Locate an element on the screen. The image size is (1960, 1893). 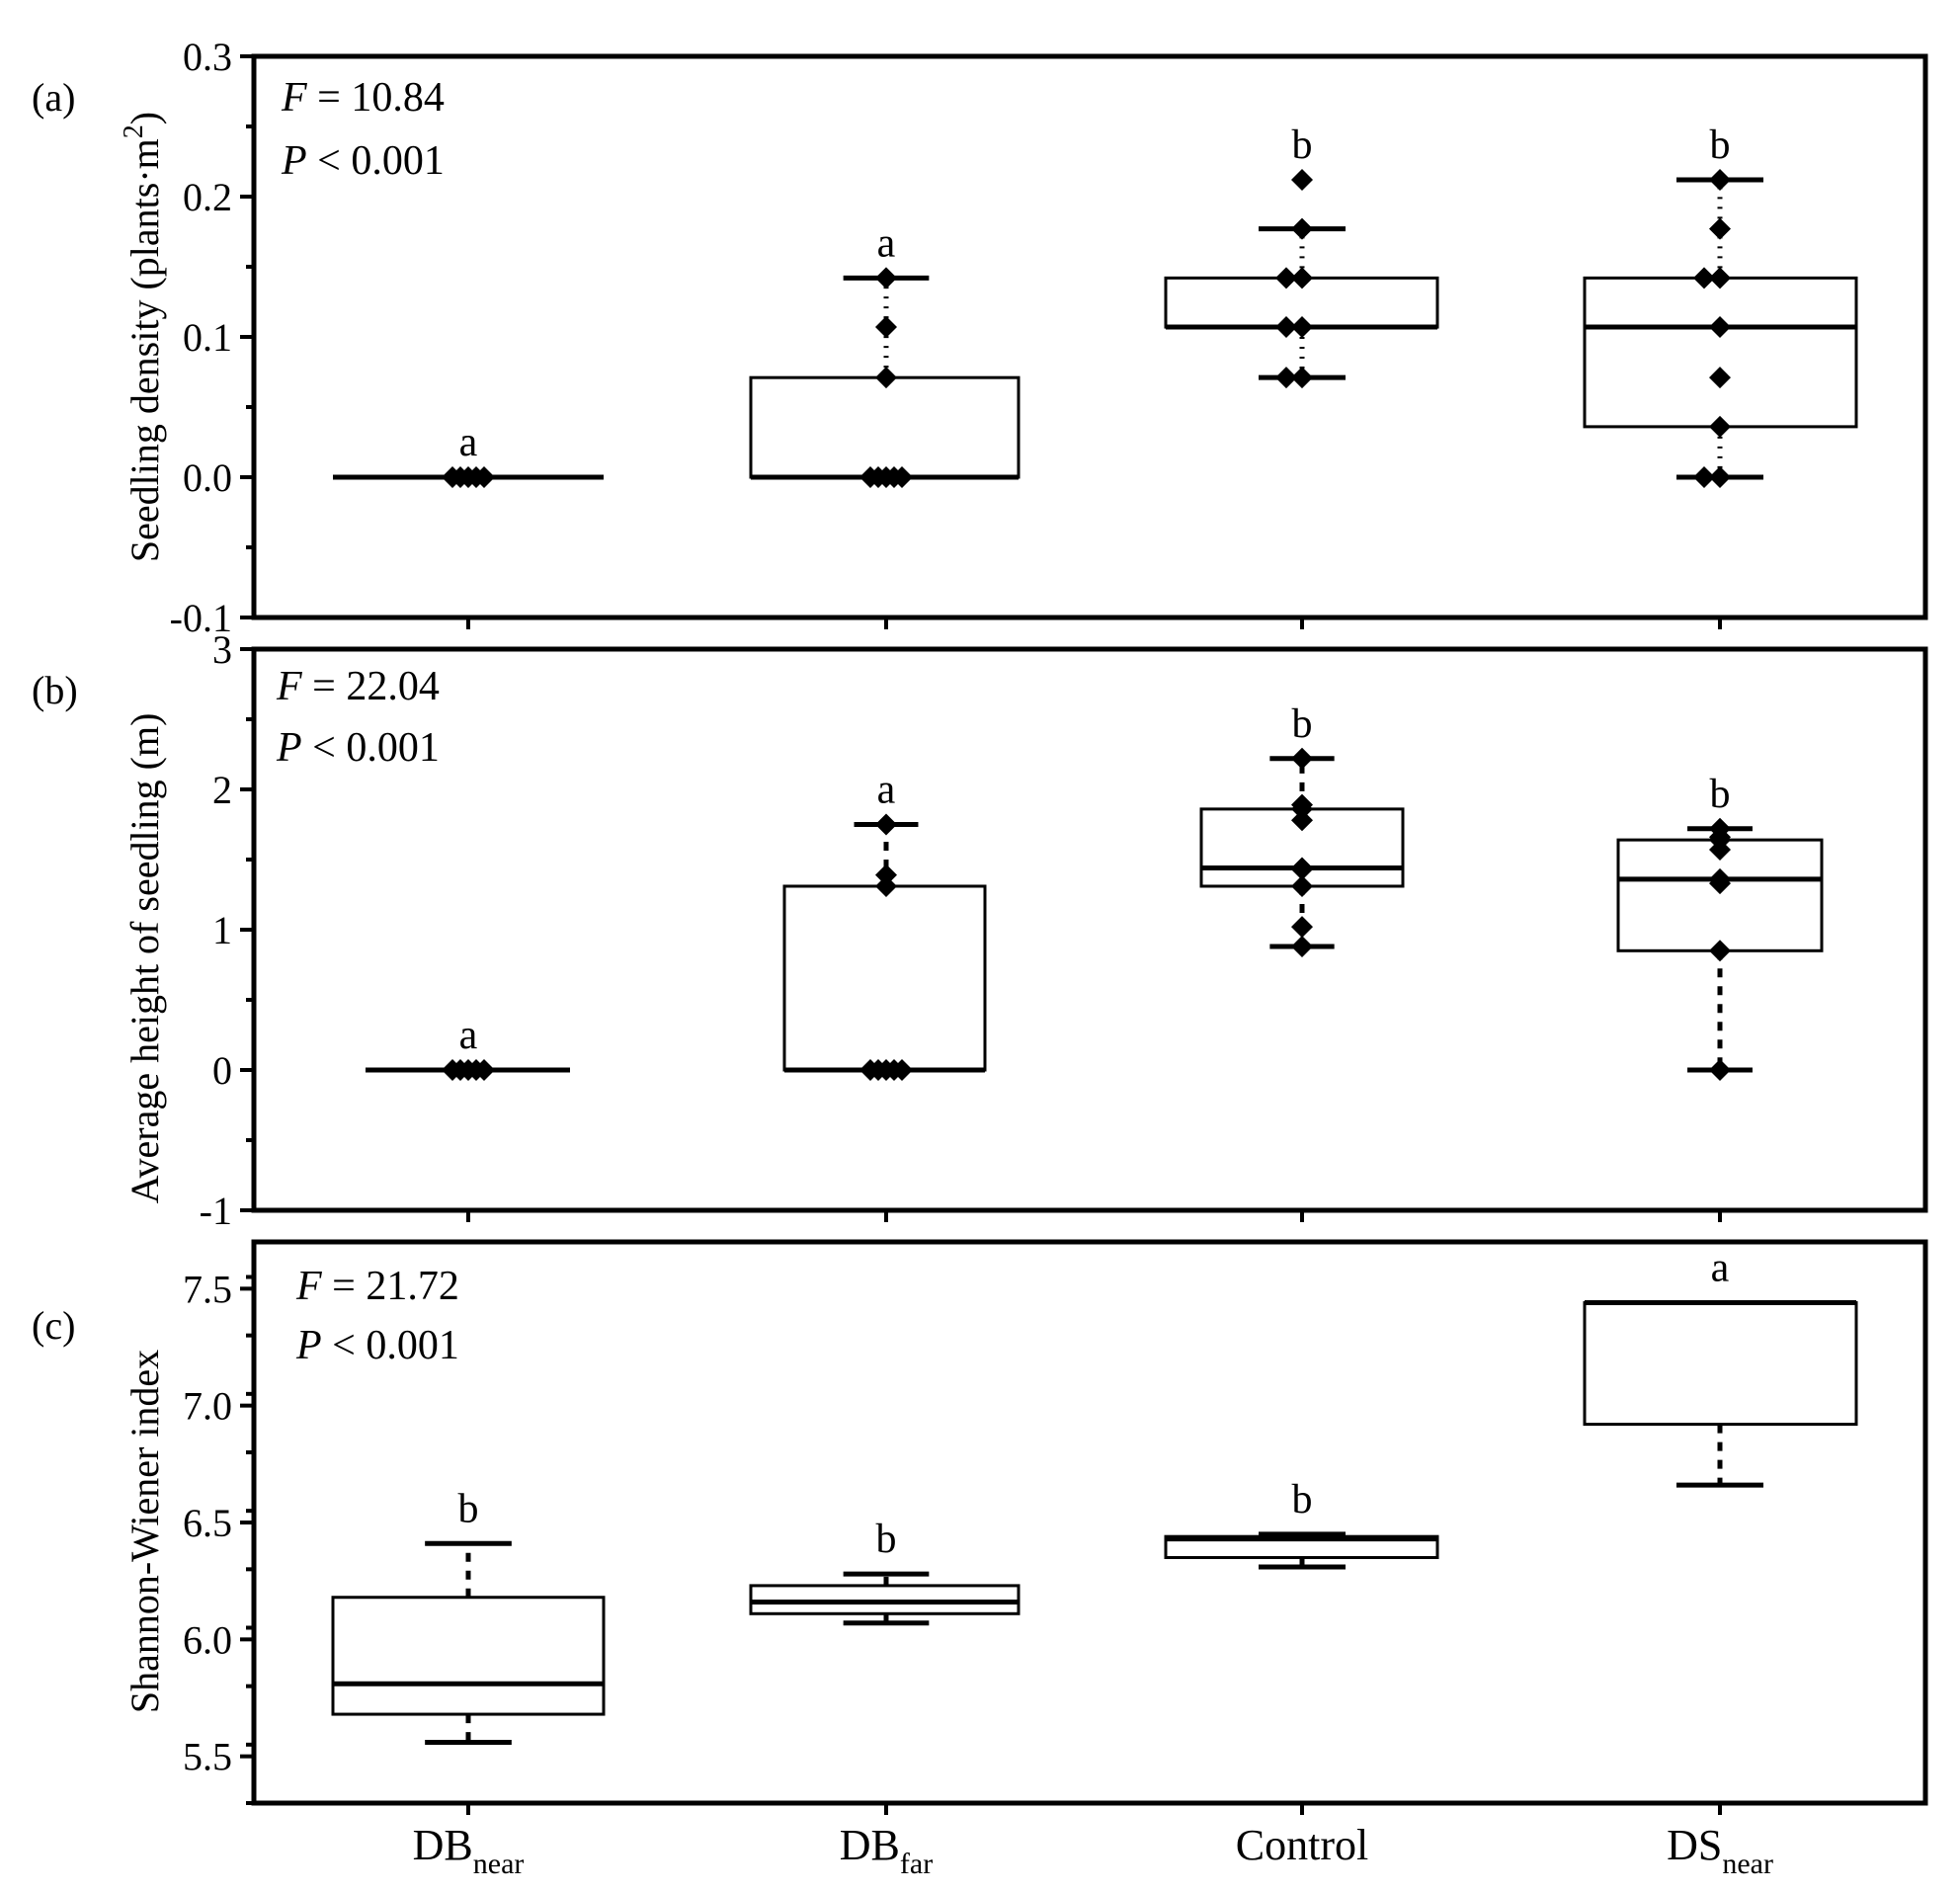
x-label-dbnear: DBnear is located at coordinates (469, 1850).